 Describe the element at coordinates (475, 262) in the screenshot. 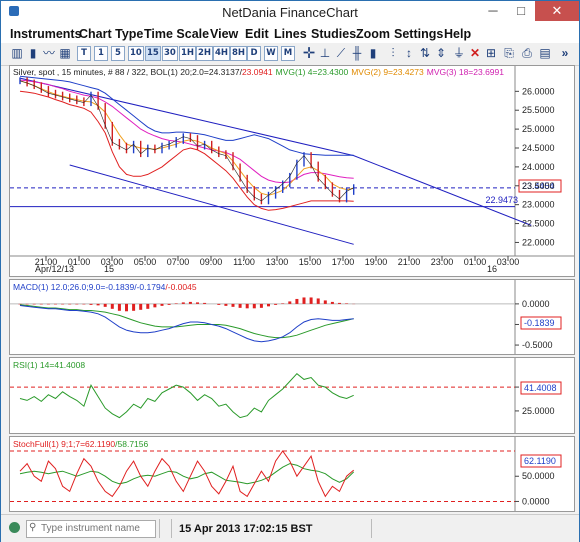

I see `x-tick-label: 01:00` at that location.